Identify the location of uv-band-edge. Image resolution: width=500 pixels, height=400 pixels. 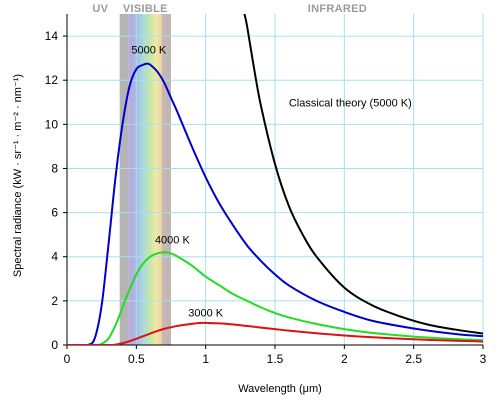
(124, 179).